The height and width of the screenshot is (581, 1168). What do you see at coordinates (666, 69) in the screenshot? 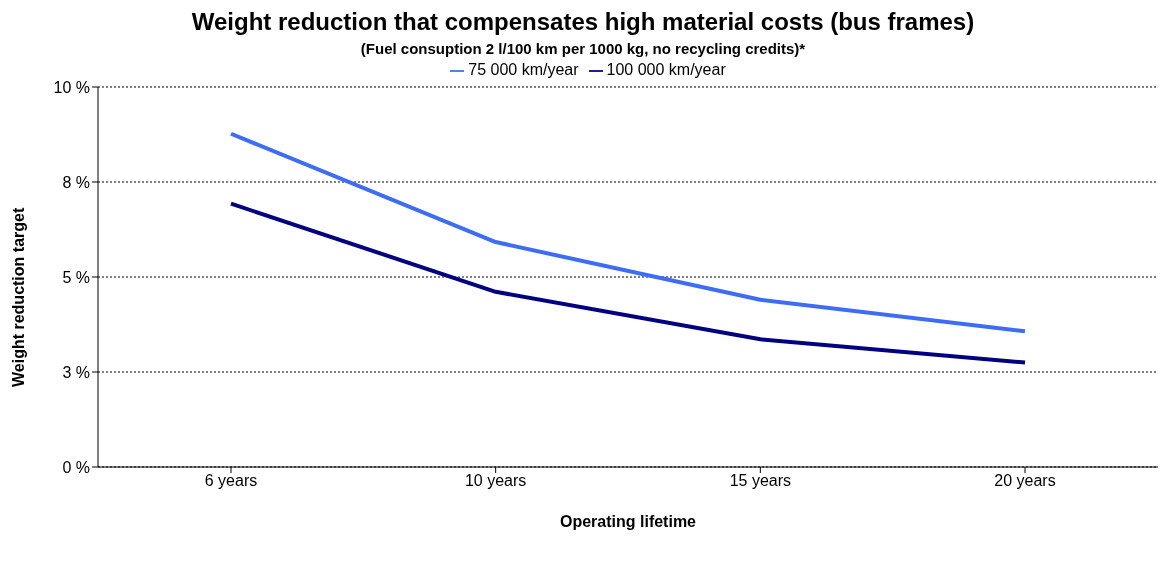
I see `legend-label: 100 000 km/year` at bounding box center [666, 69].